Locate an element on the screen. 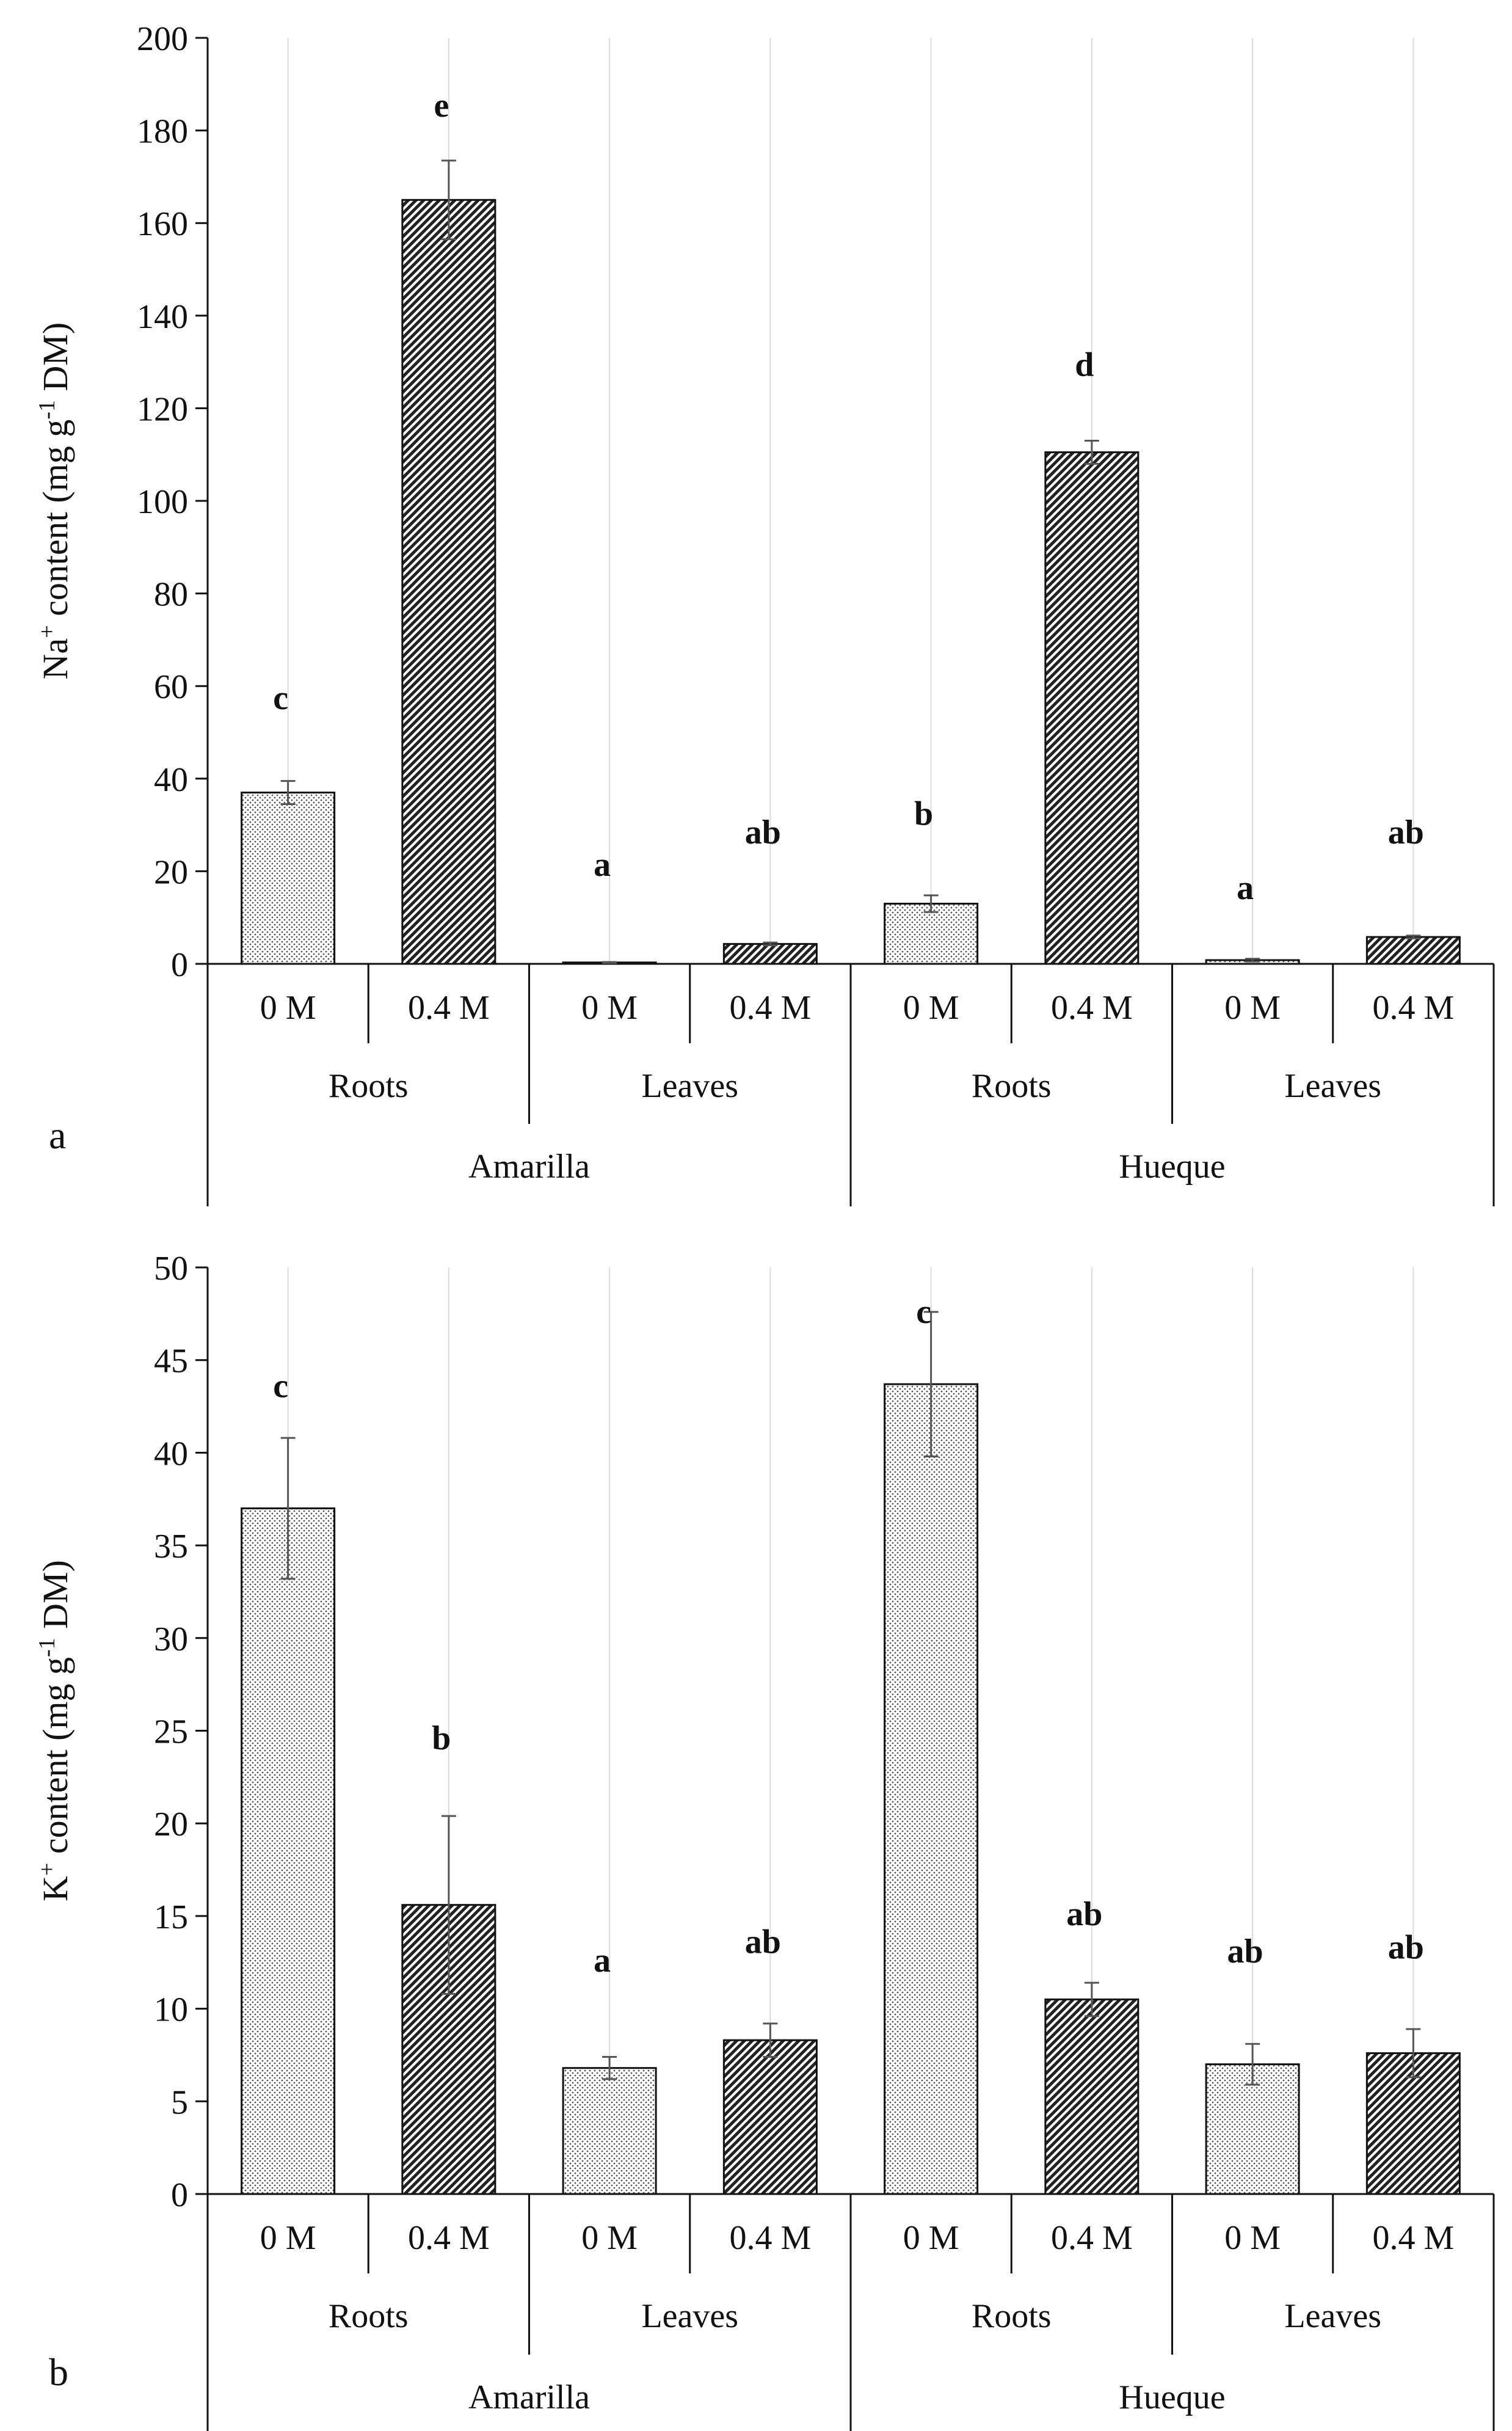 This screenshot has height=2431, width=1512. y-tick-label: 120 is located at coordinates (163, 409).